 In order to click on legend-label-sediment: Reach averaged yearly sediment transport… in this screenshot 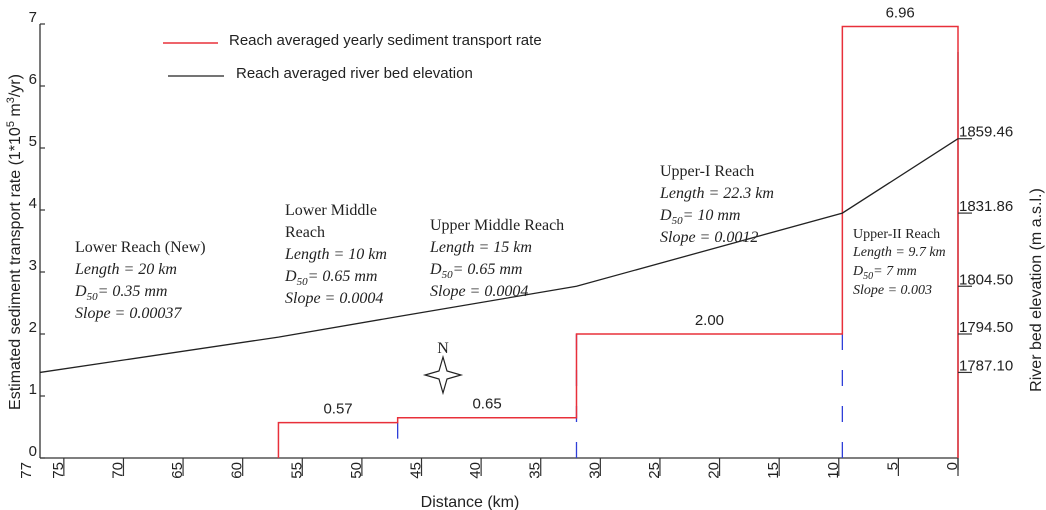, I will do `click(385, 40)`.